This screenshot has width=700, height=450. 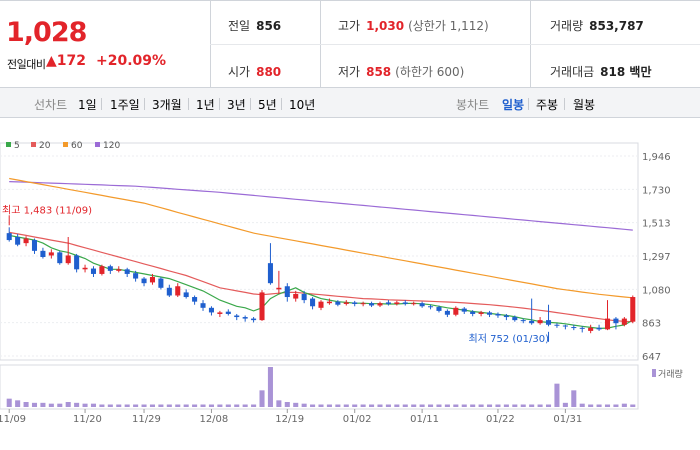 What do you see at coordinates (379, 72) in the screenshot?
I see `low-value: 858` at bounding box center [379, 72].